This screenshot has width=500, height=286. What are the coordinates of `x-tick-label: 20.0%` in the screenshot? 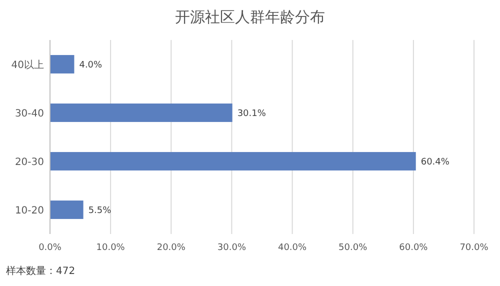 It's located at (171, 248).